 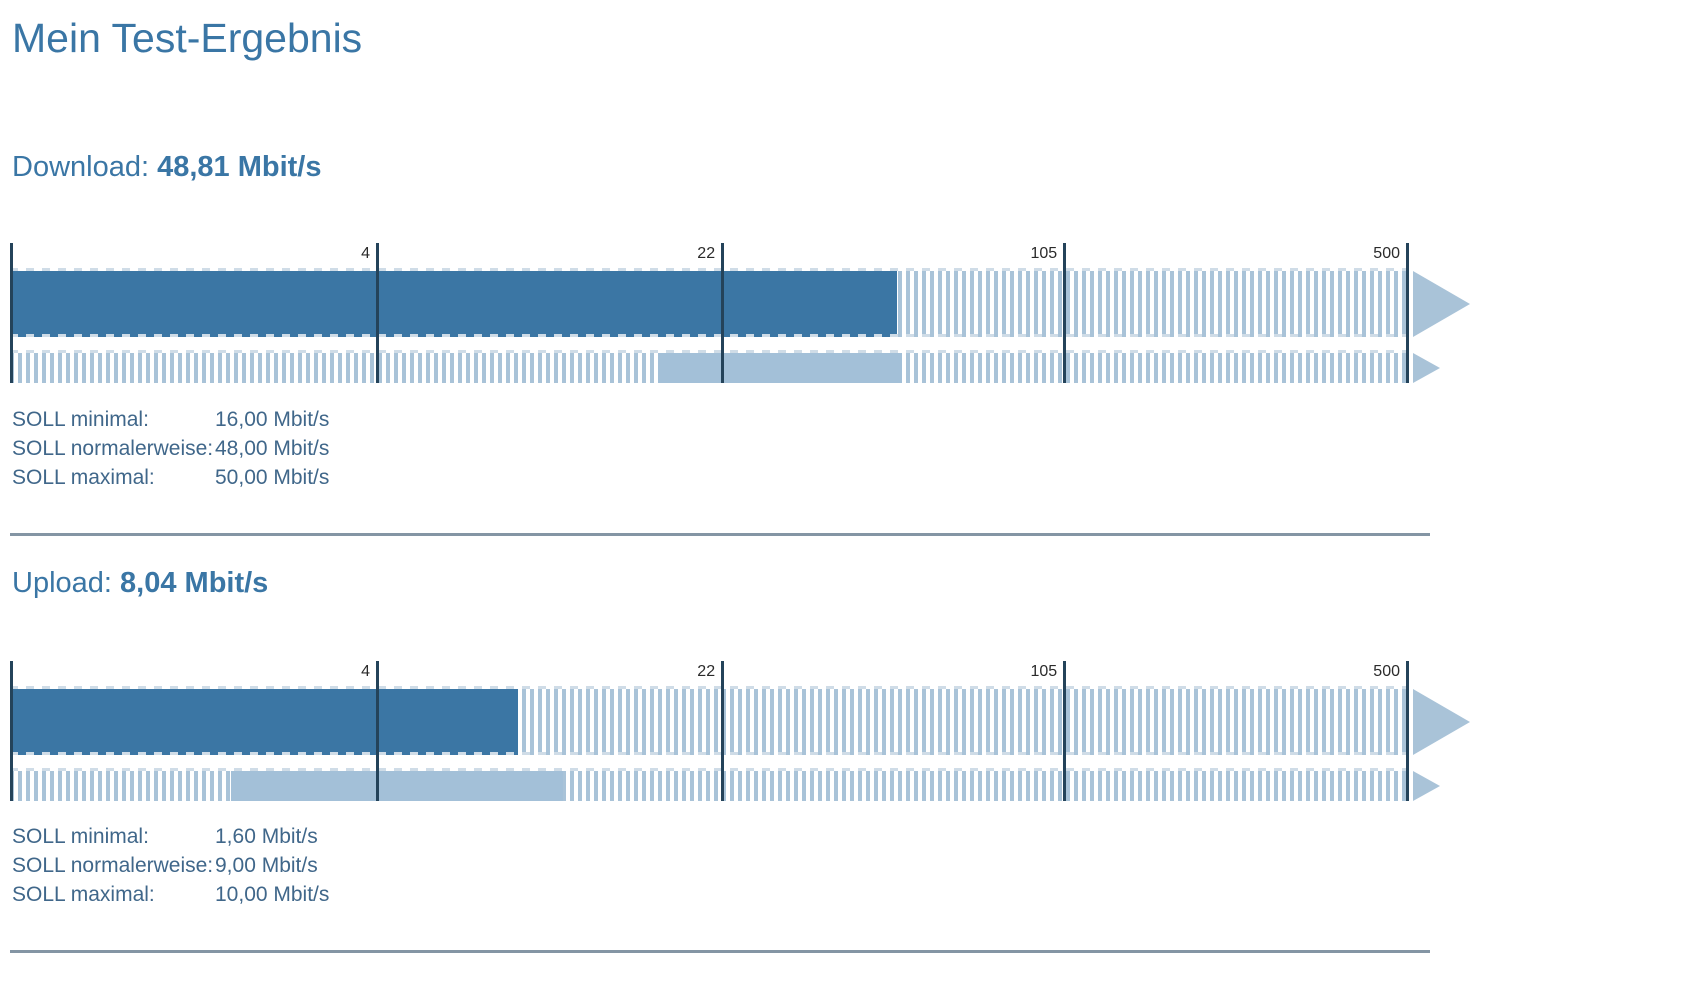 What do you see at coordinates (453, 304) in the screenshot?
I see `download-measured-bar` at bounding box center [453, 304].